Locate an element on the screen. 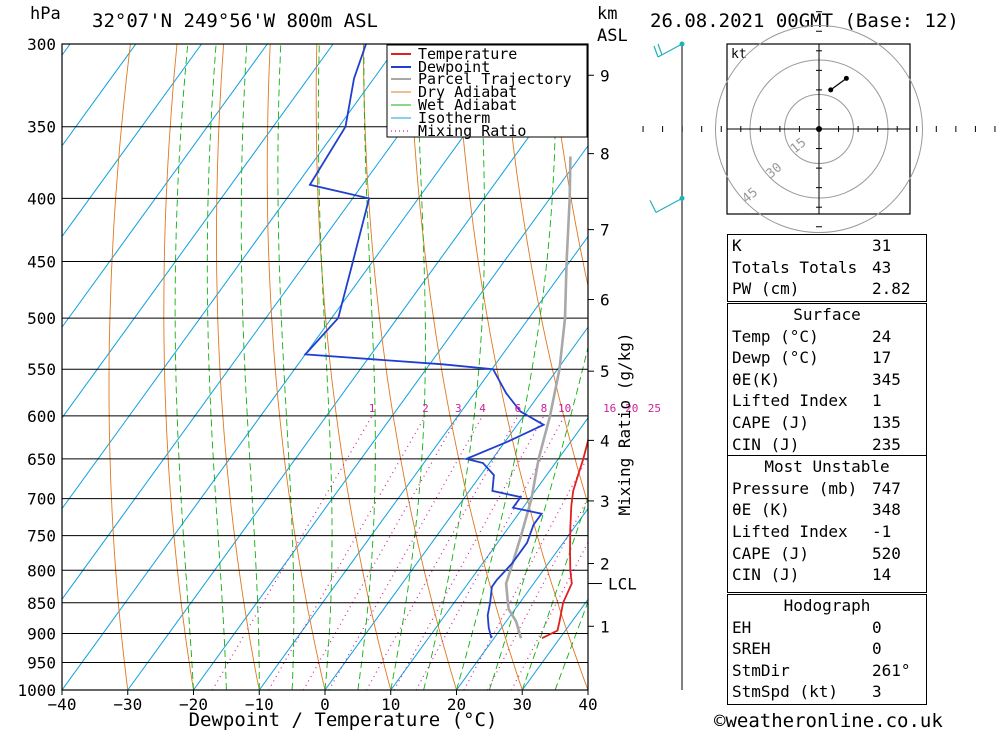 This screenshot has width=1000, height=733. pressure-tick-label: 450 is located at coordinates (41, 262).